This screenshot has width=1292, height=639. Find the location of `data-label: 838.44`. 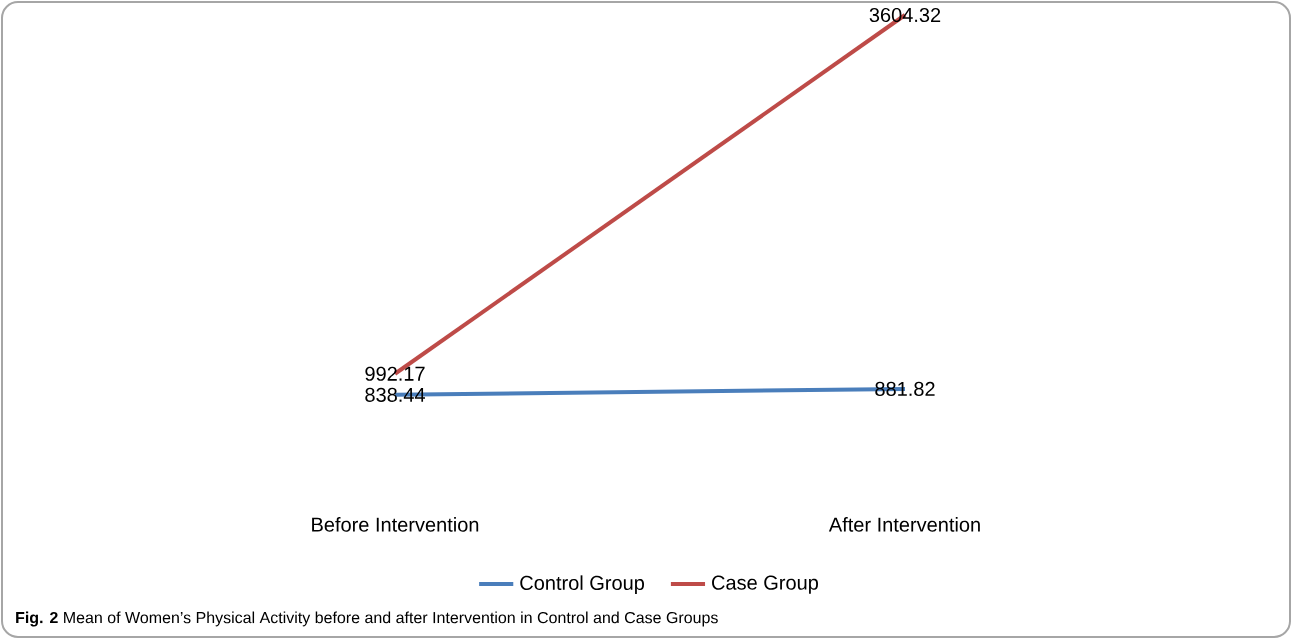

data-label: 838.44 is located at coordinates (395, 394).